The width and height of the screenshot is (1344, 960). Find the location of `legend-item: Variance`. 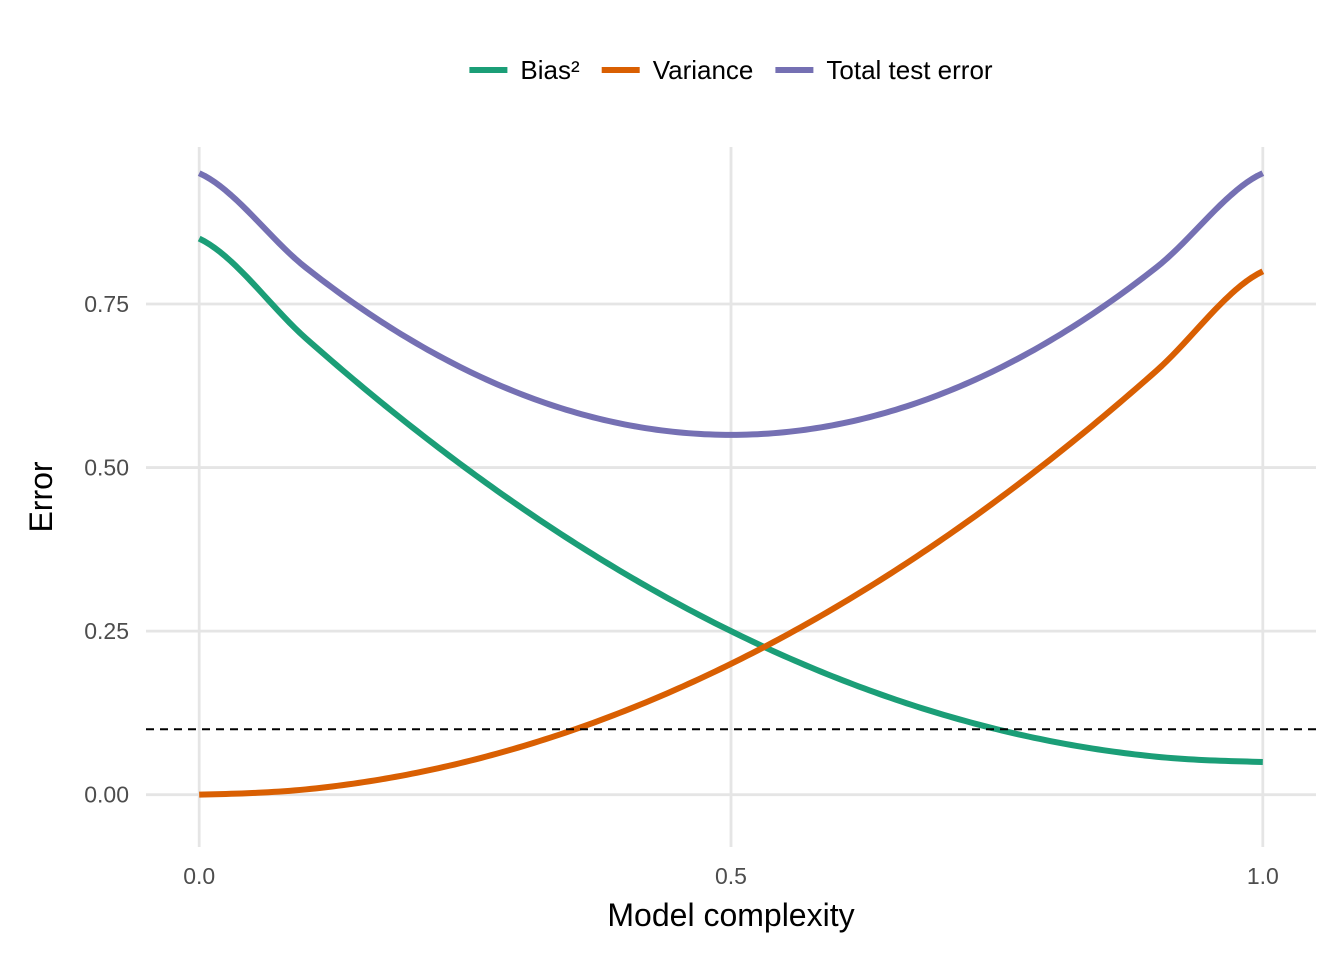

legend-item: Variance is located at coordinates (677, 70).